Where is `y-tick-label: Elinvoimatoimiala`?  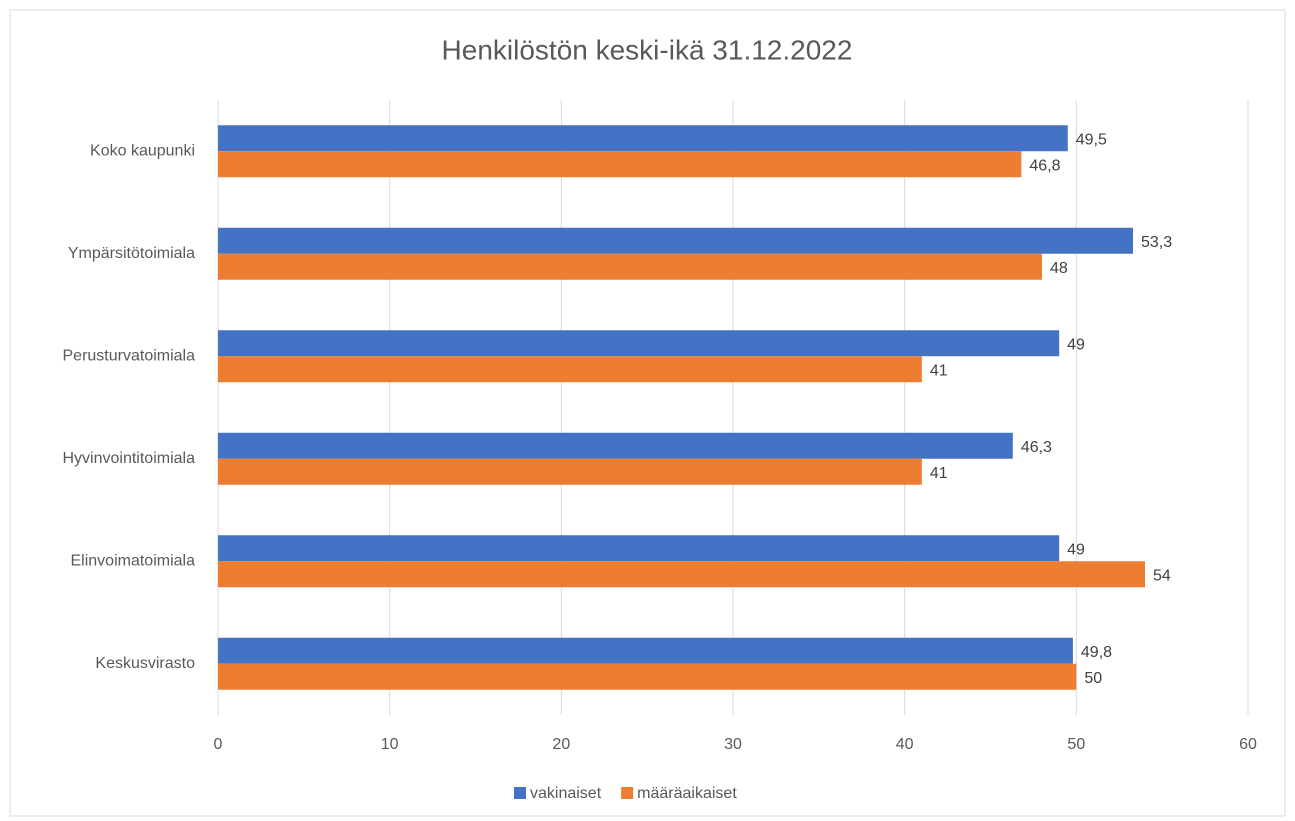 y-tick-label: Elinvoimatoimiala is located at coordinates (133, 560).